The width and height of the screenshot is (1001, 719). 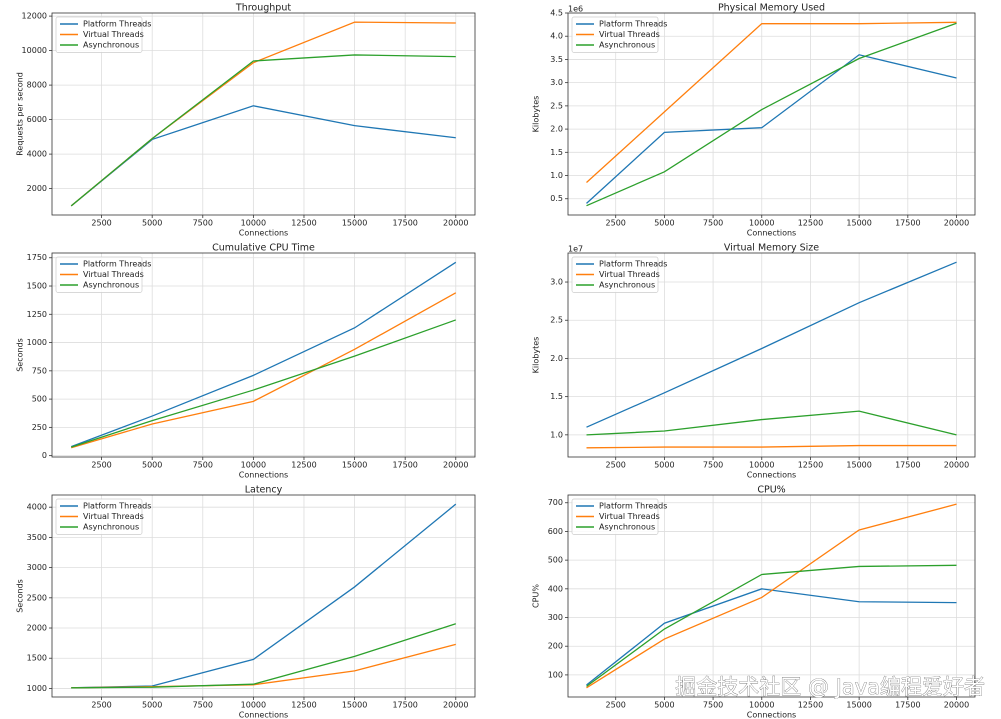 What do you see at coordinates (263, 248) in the screenshot?
I see `chart-title: Cumulative CPU Time` at bounding box center [263, 248].